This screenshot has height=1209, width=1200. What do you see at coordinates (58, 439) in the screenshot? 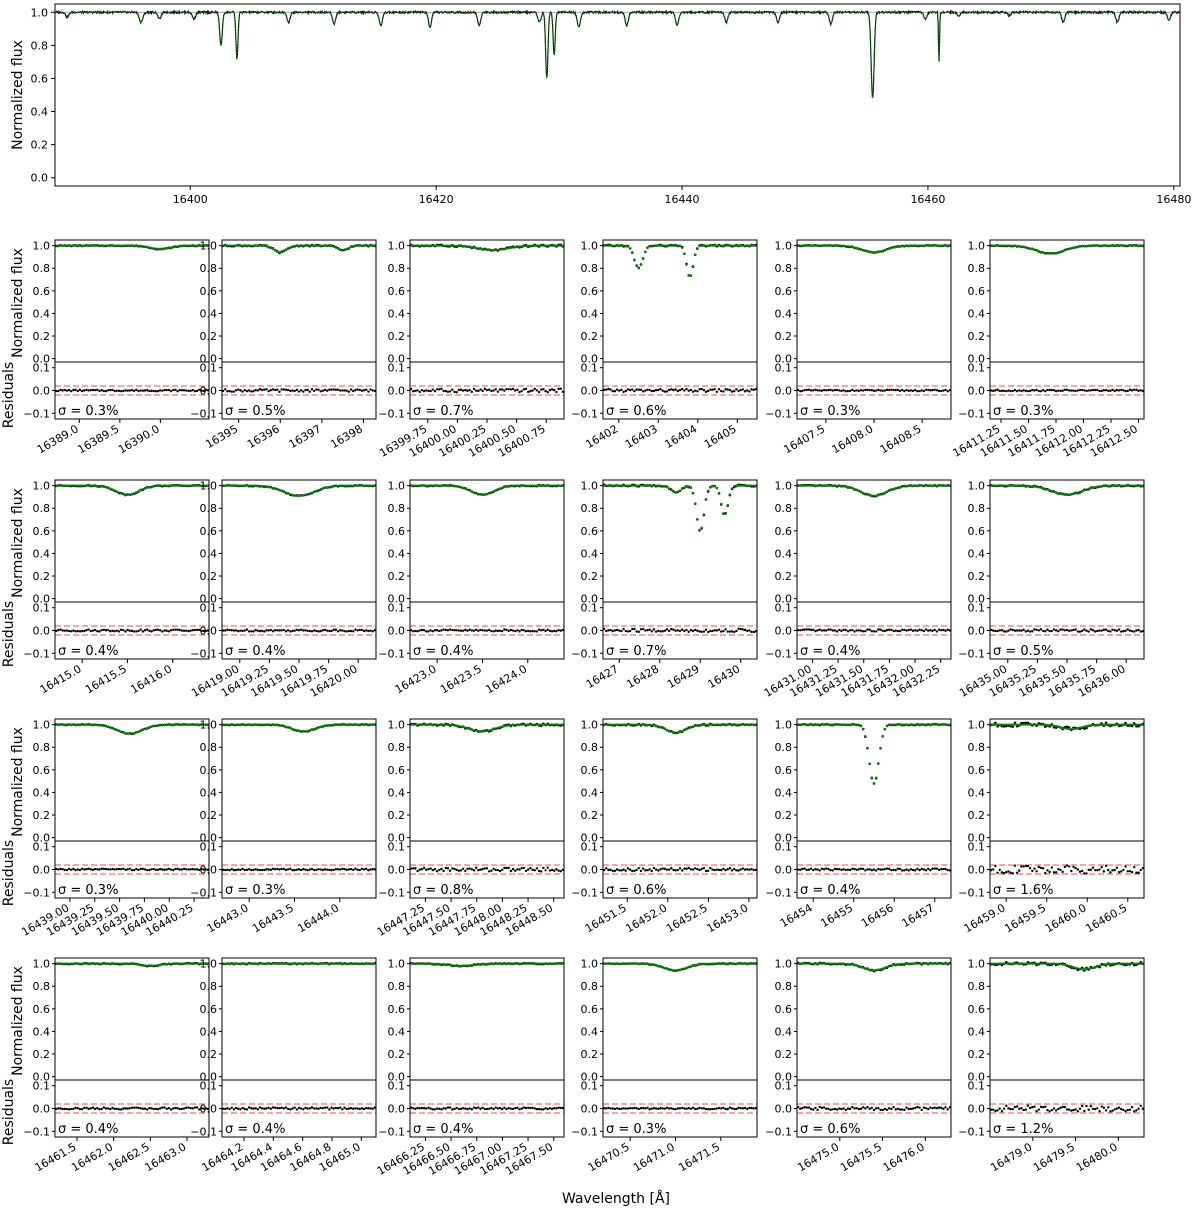
I see `xtick-label: 16389.0` at bounding box center [58, 439].